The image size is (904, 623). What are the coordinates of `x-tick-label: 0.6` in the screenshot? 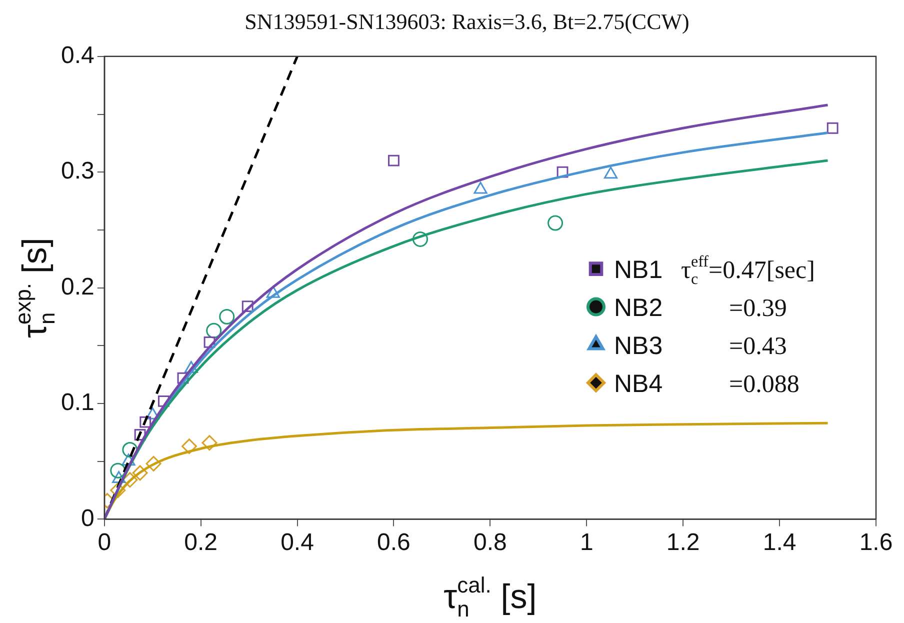 It's located at (393, 542).